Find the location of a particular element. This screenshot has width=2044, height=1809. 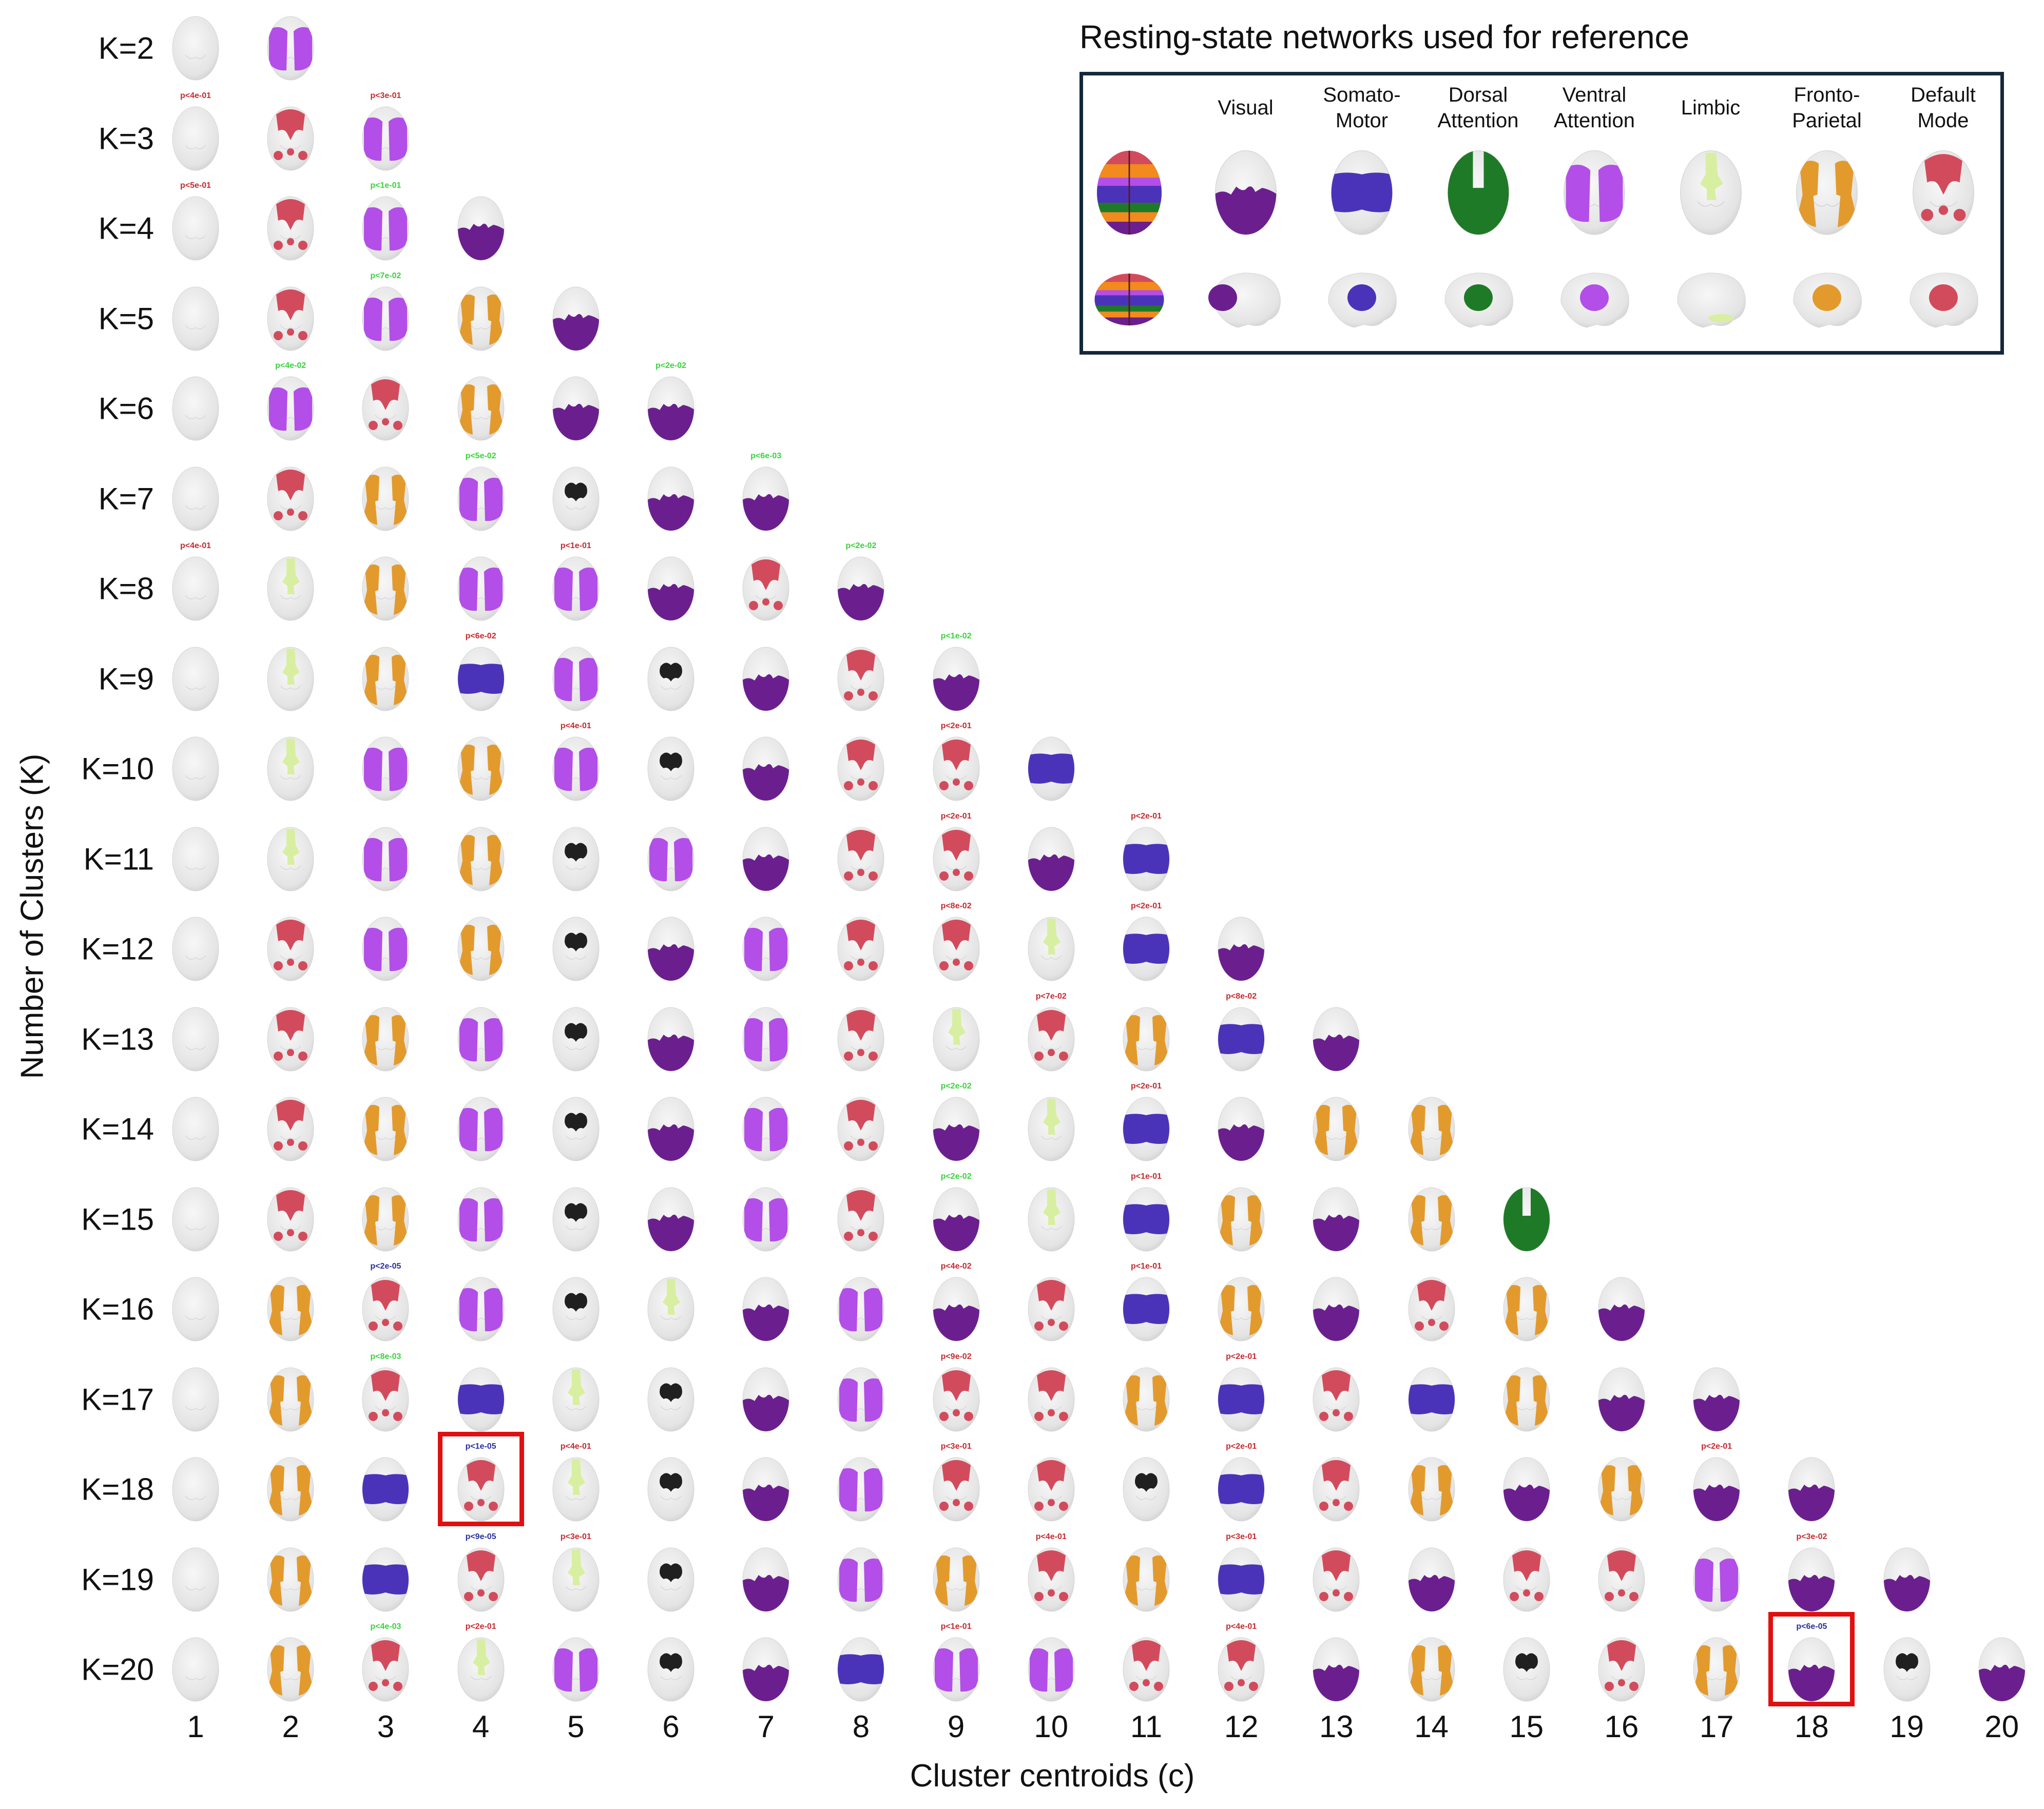

network-label: Fronto- Parietal is located at coordinates (1827, 108).